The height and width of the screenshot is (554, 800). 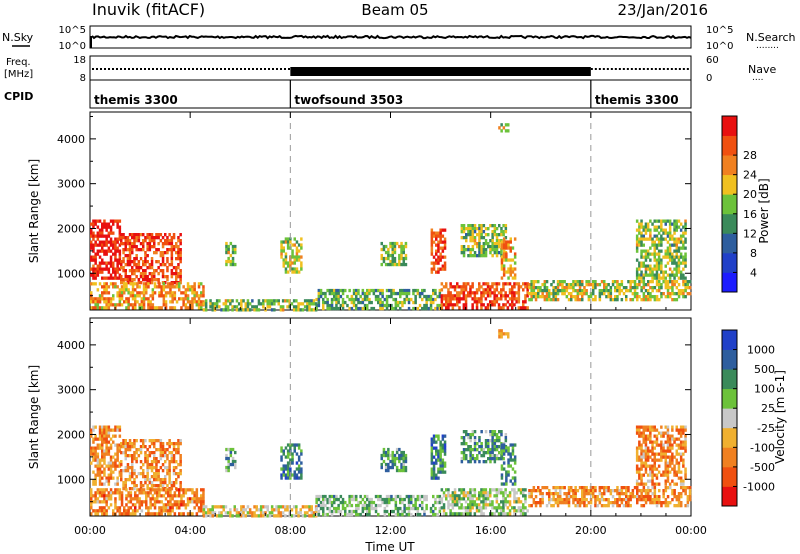 What do you see at coordinates (71, 390) in the screenshot?
I see `y-tick-label: 3000` at bounding box center [71, 390].